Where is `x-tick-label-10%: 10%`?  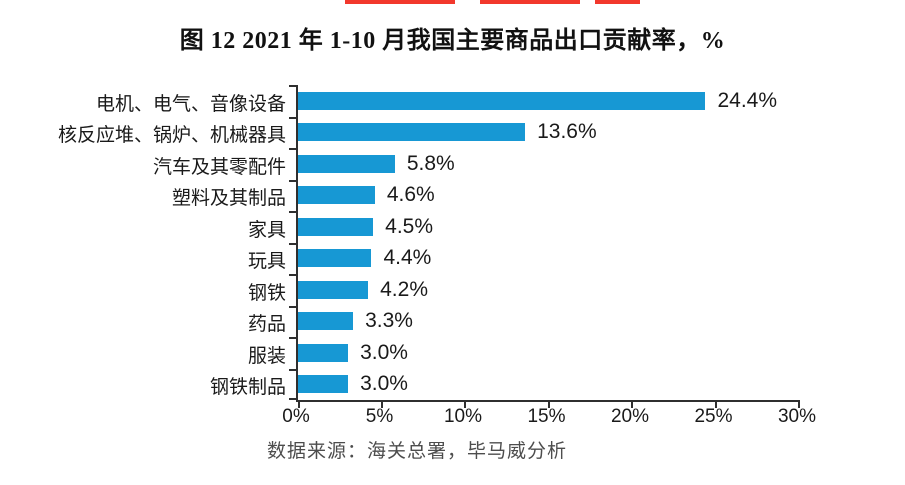
x-tick-label-10%: 10% is located at coordinates (463, 416).